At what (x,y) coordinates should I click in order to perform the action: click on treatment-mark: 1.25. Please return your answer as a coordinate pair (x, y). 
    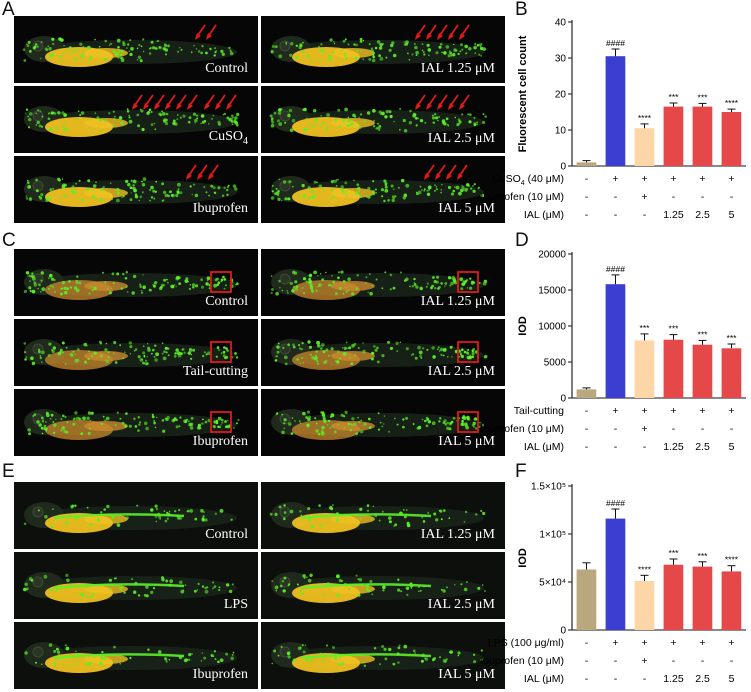
    Looking at the image, I should click on (673, 215).